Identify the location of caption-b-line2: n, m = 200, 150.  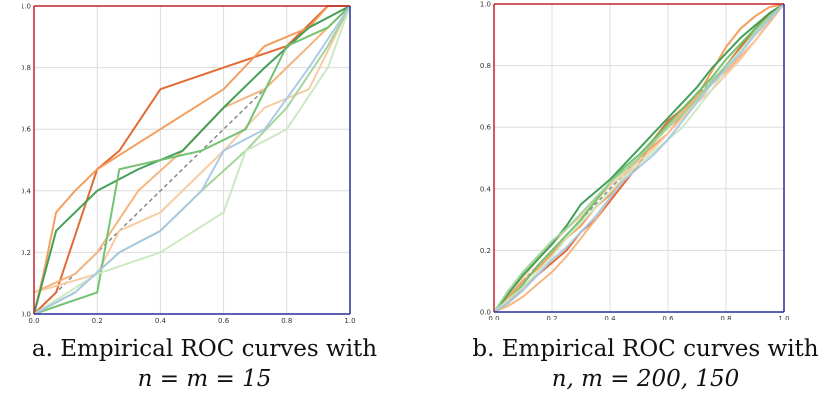
(645, 379).